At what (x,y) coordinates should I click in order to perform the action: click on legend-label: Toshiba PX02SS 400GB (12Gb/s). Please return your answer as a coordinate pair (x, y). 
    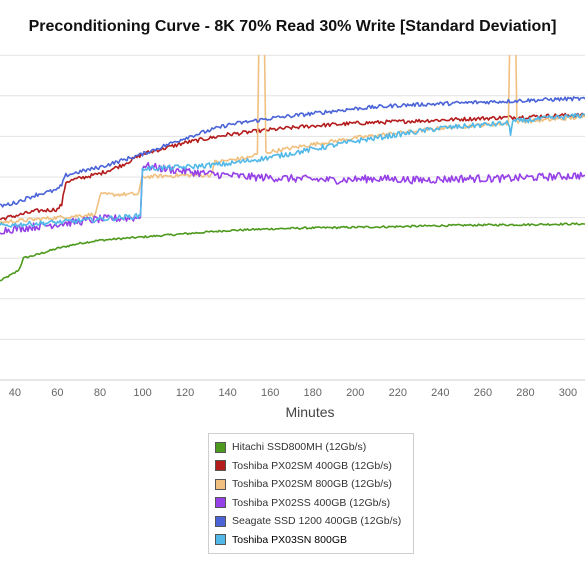
    Looking at the image, I should click on (311, 502).